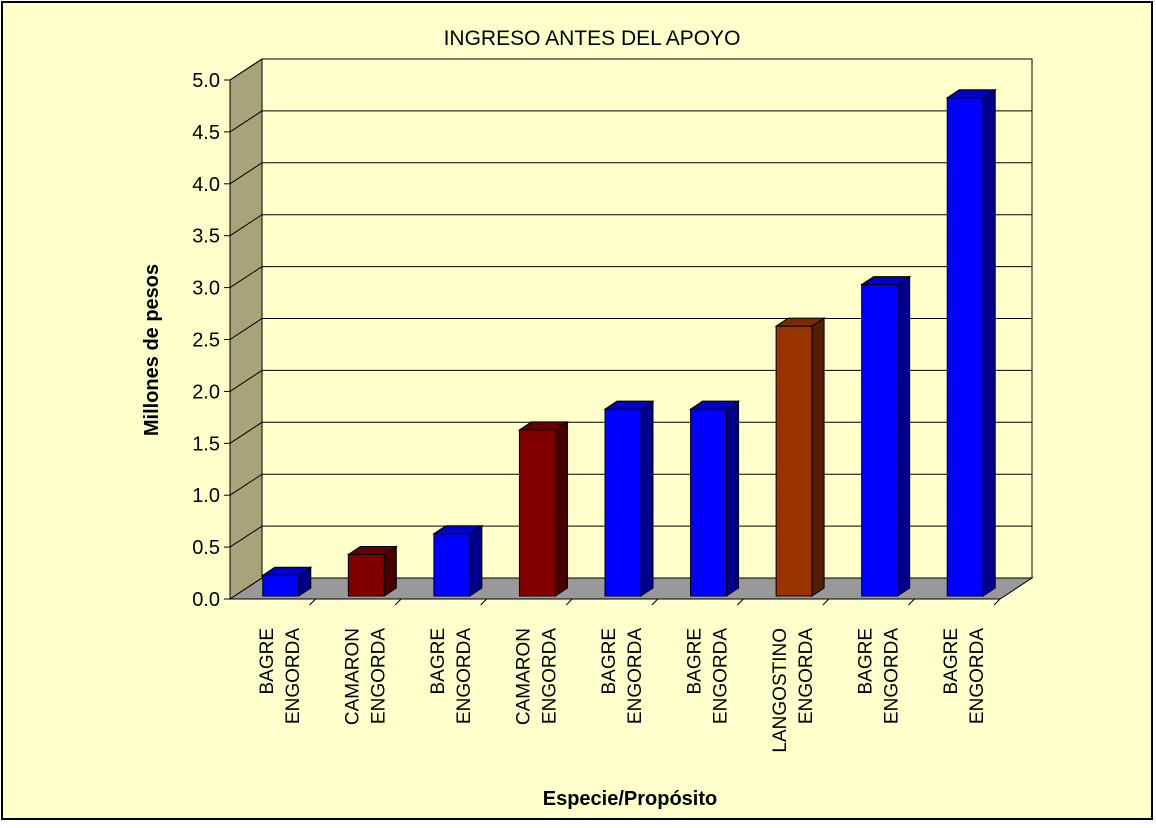  I want to click on y-tick-label: 1.5, so click(206, 444).